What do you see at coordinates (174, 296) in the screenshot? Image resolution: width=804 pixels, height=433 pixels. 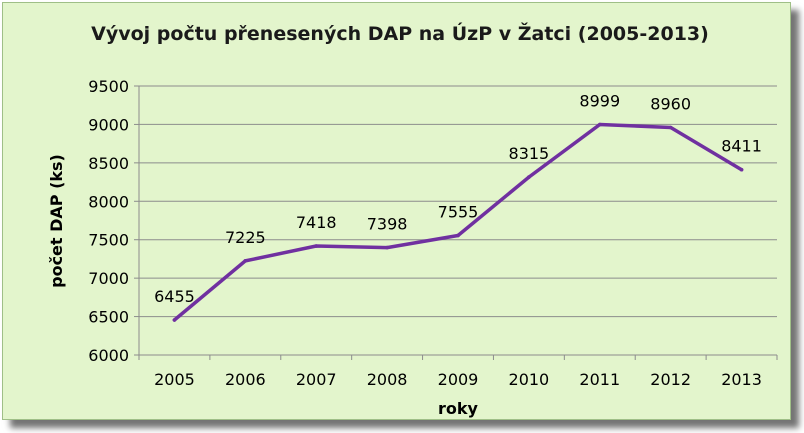 I see `data-label: 6455` at bounding box center [174, 296].